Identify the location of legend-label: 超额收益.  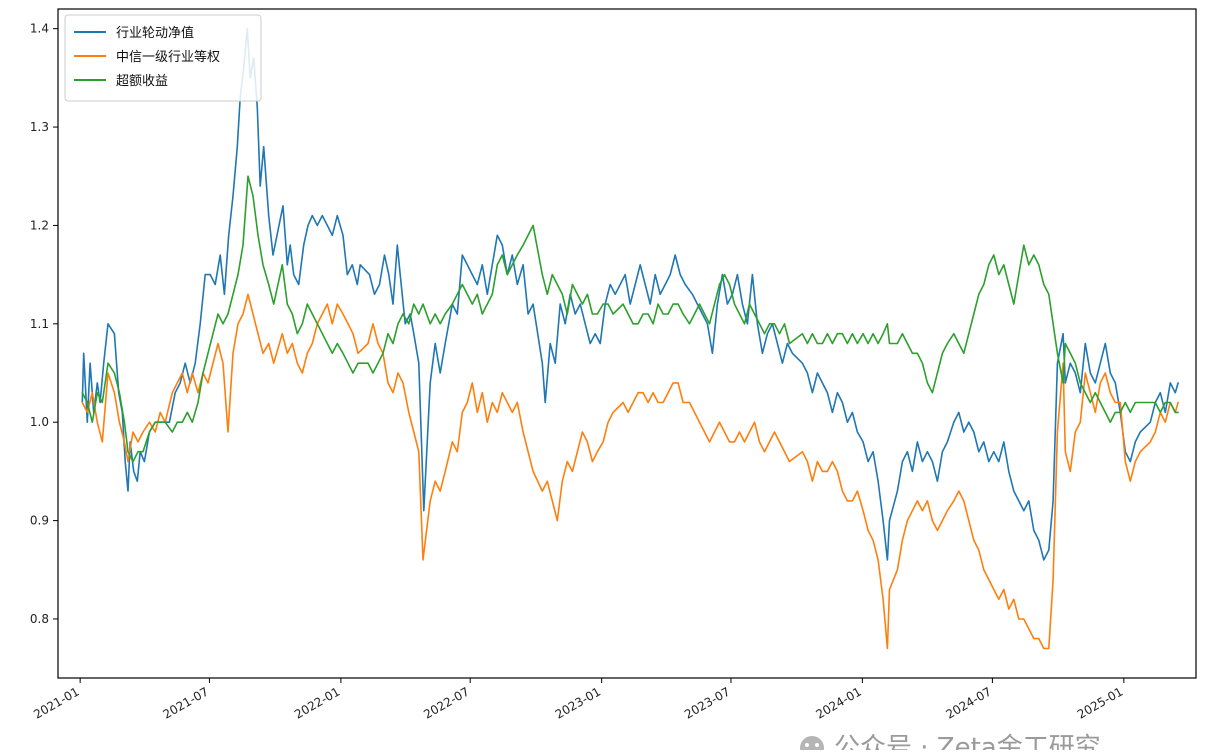
(142, 81).